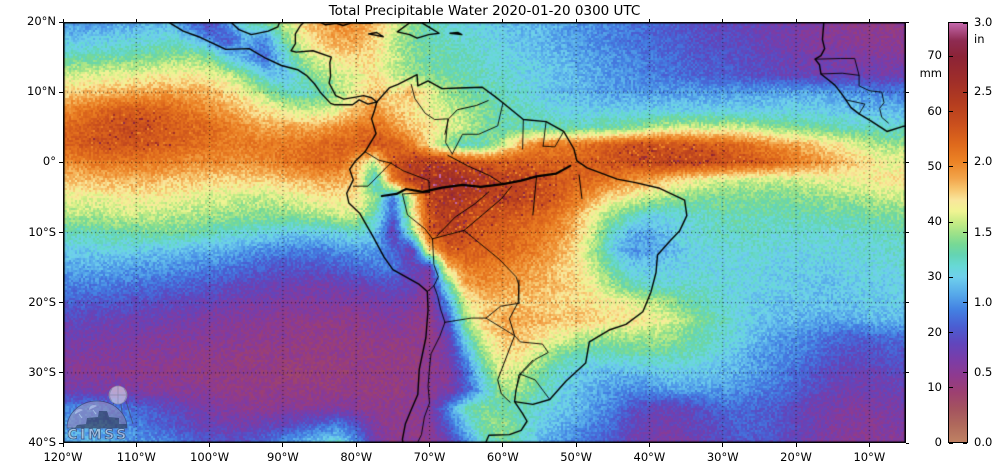 The image size is (1000, 470). What do you see at coordinates (502, 457) in the screenshot?
I see `x-axis-tick-label: 60°W` at bounding box center [502, 457].